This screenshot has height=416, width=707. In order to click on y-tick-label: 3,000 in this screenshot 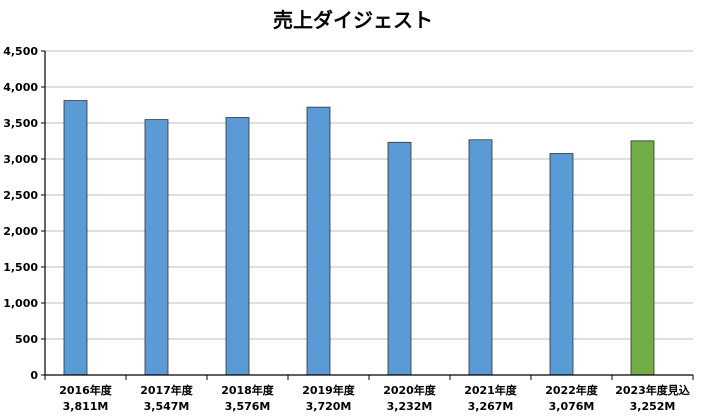, I will do `click(20, 159)`.